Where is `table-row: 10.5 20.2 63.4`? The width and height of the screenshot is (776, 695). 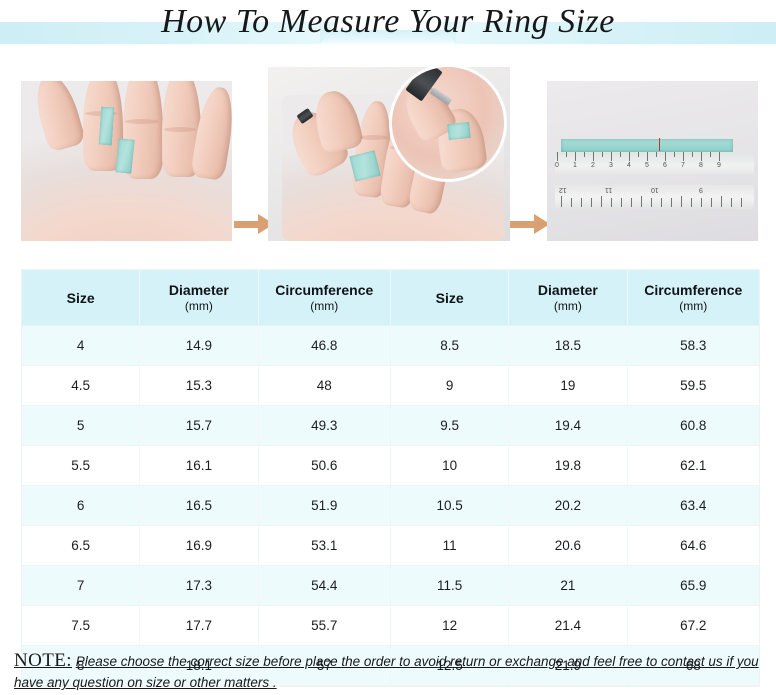 table-row: 10.5 20.2 63.4 is located at coordinates (575, 505).